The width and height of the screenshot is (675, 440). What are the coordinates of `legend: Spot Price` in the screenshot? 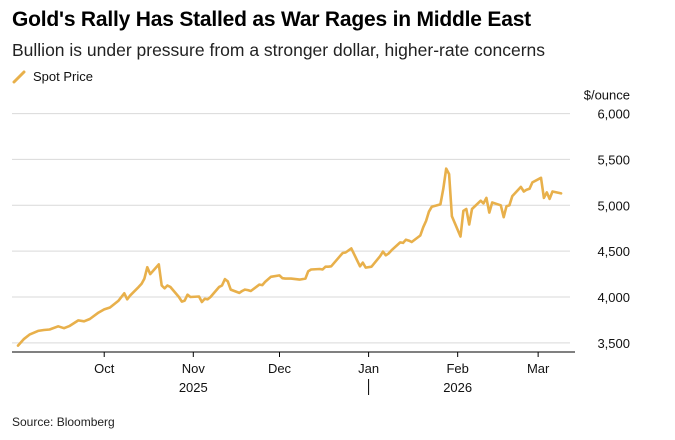 It's located at (52, 76).